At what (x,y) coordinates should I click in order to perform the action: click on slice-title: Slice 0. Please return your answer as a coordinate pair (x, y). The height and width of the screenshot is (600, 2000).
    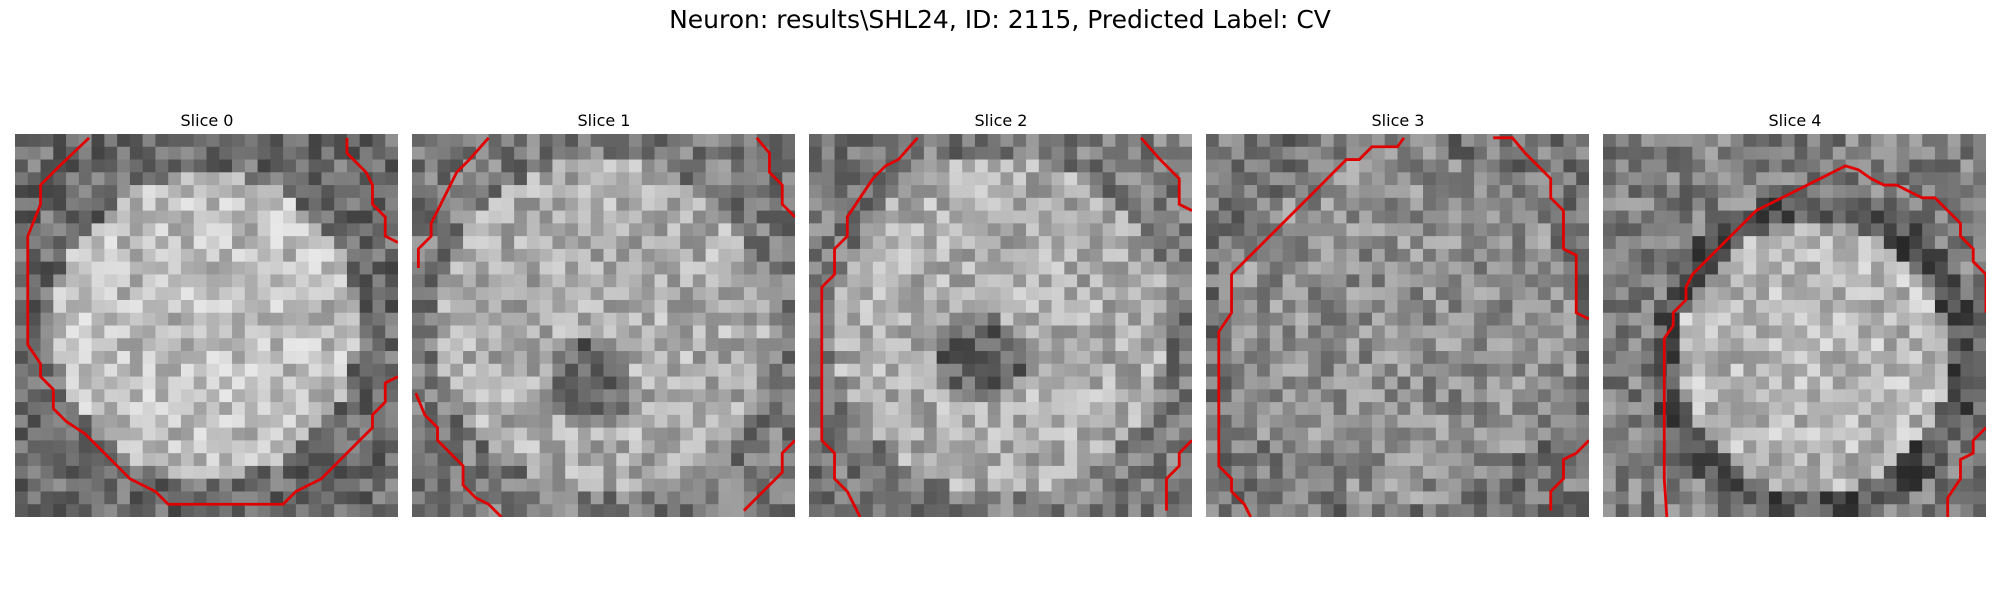
    Looking at the image, I should click on (207, 120).